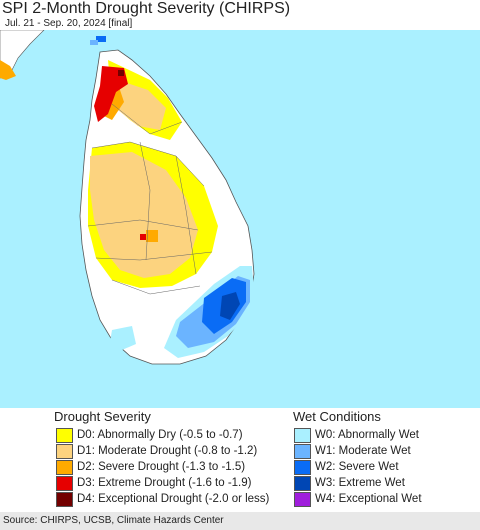  Describe the element at coordinates (102, 416) in the screenshot. I see `drought-legend-title: Drought Severity` at that location.